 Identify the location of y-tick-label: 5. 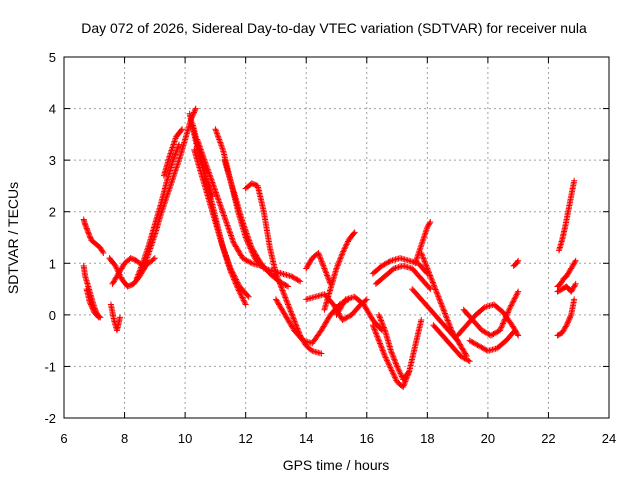
(52, 57).